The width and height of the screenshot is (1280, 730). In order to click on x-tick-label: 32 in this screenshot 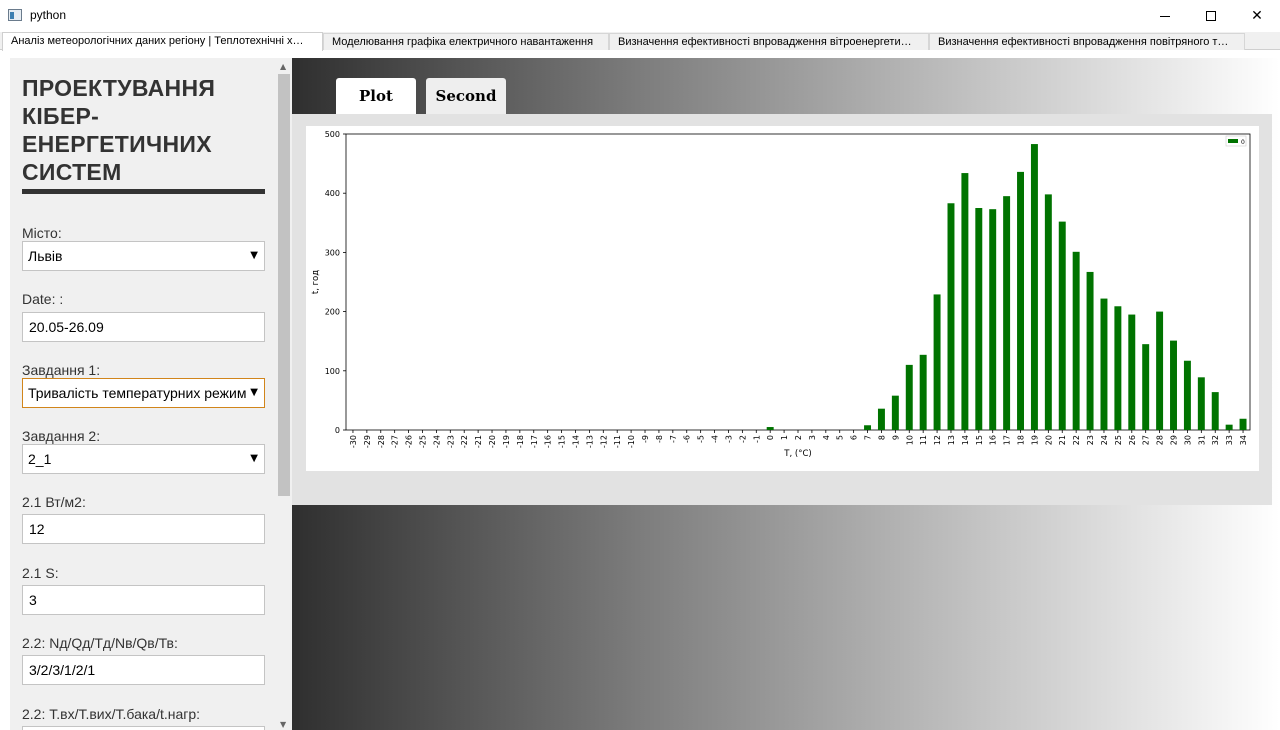, I will do `click(1215, 440)`.